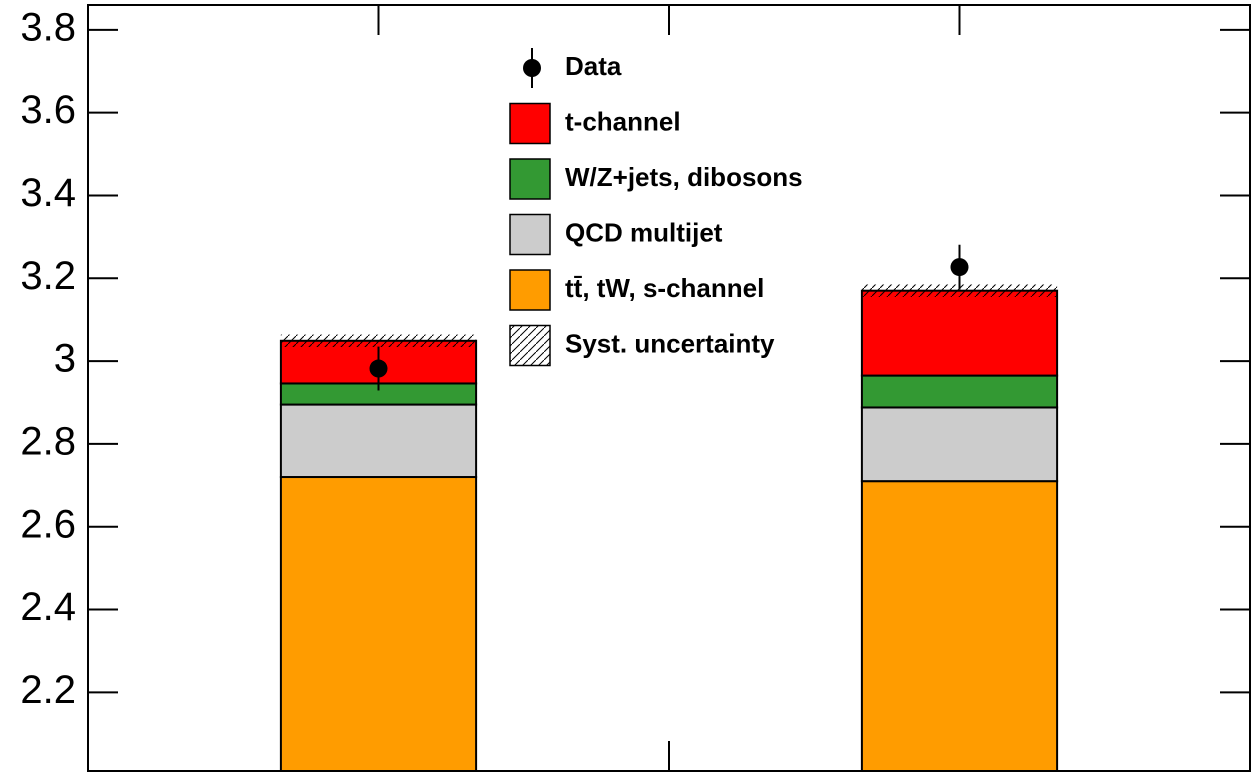 The height and width of the screenshot is (773, 1252). What do you see at coordinates (670, 343) in the screenshot?
I see `legend-label: Syst. uncertainty` at bounding box center [670, 343].